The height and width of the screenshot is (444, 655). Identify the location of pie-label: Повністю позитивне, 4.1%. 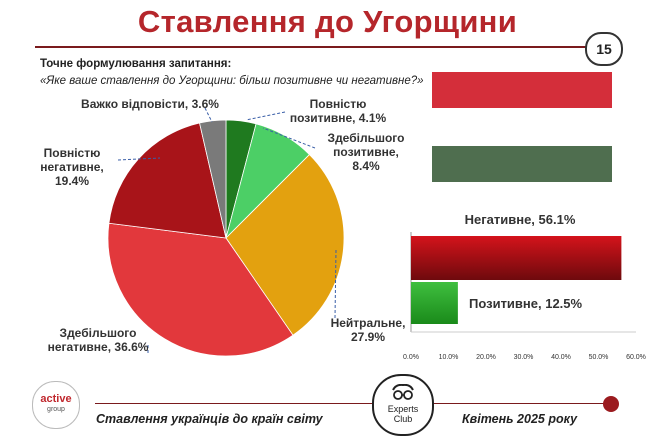
(338, 111).